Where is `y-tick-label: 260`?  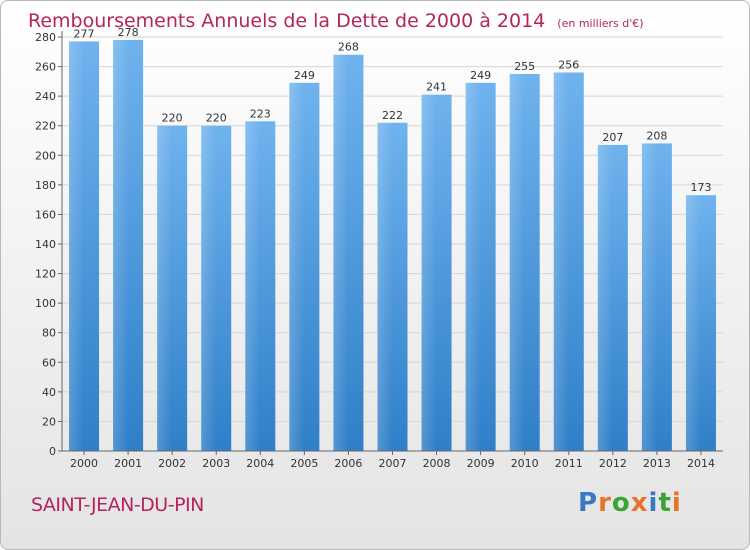
y-tick-label: 260 is located at coordinates (45, 67).